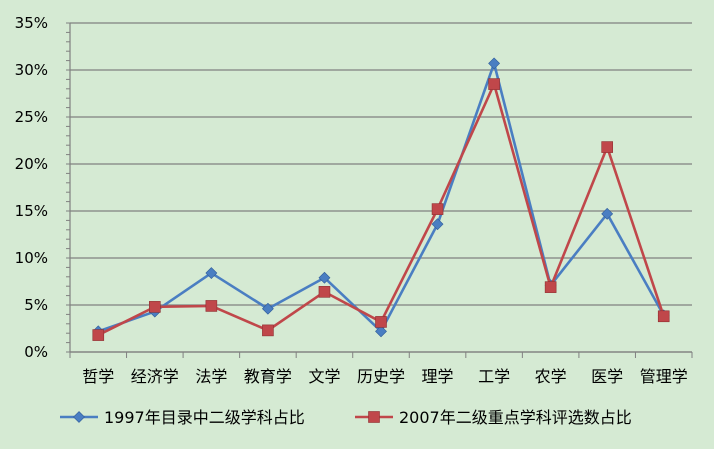 Image resolution: width=714 pixels, height=449 pixels. Describe the element at coordinates (31, 117) in the screenshot. I see `y-tick-label: 25%` at that location.